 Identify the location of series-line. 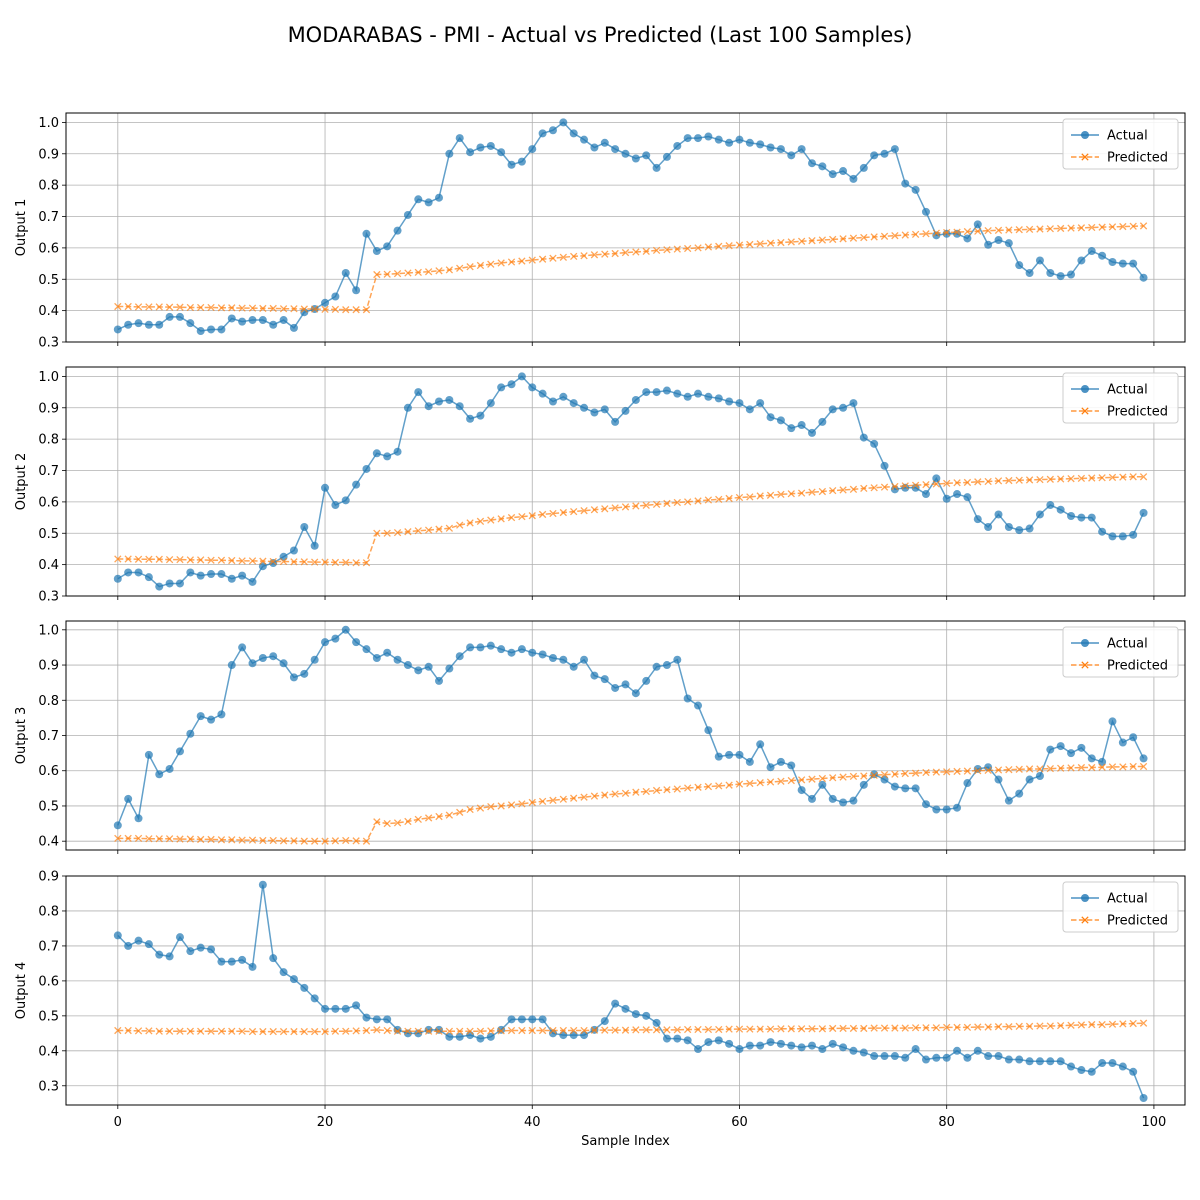
(630, 1027).